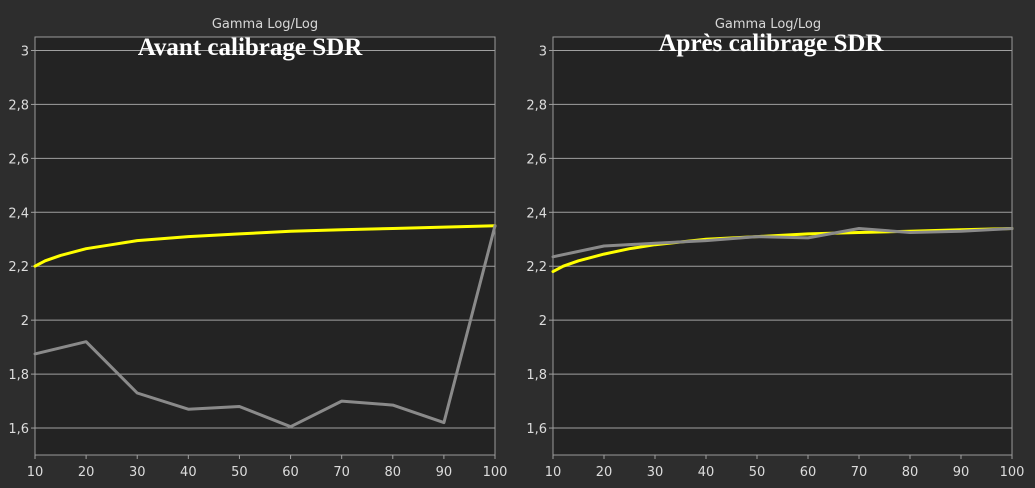  What do you see at coordinates (772, 43) in the screenshot?
I see `overlay-title: Après calibrage SDR` at bounding box center [772, 43].